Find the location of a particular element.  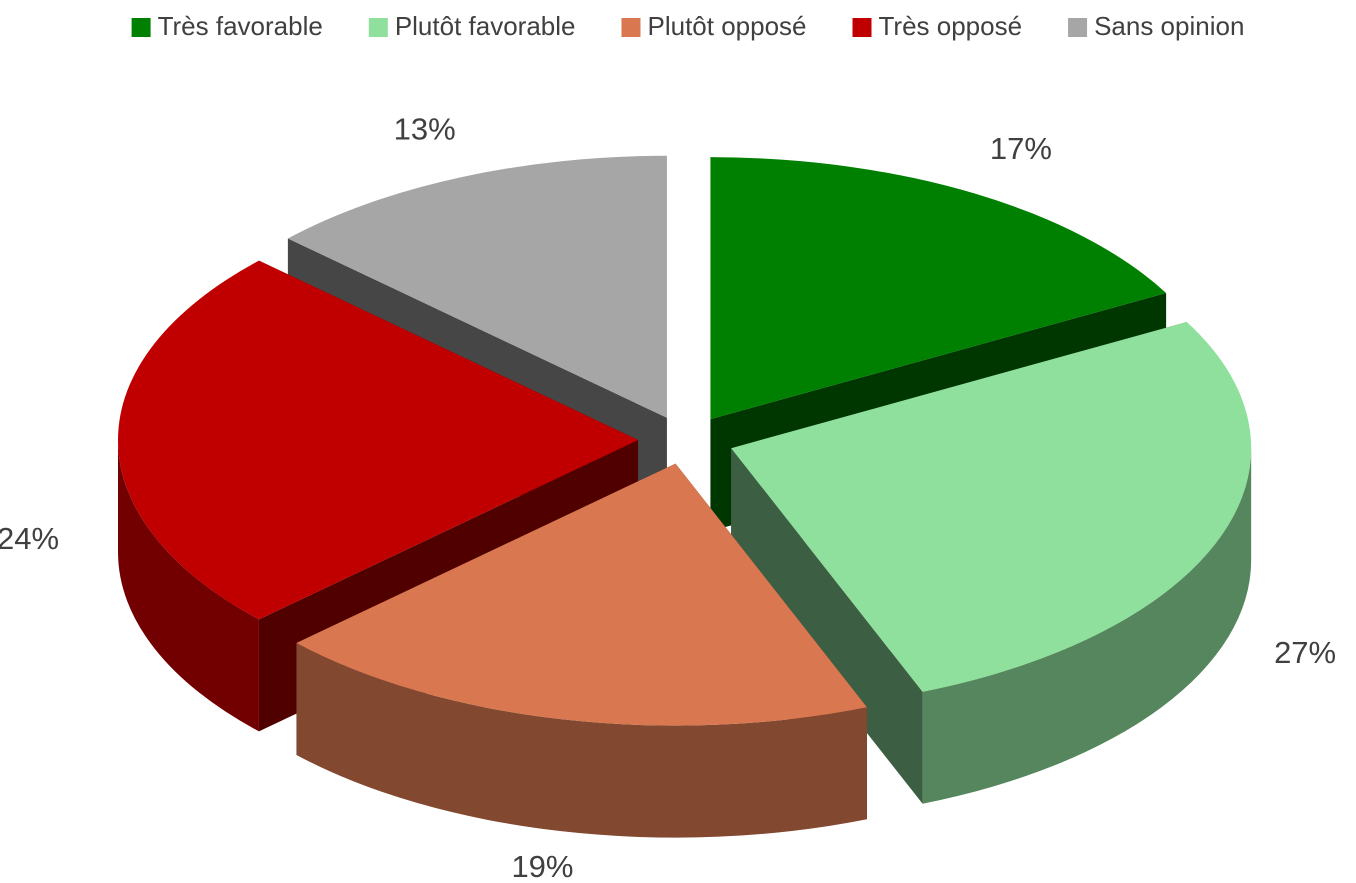

legend-label: Très opposé is located at coordinates (951, 26).